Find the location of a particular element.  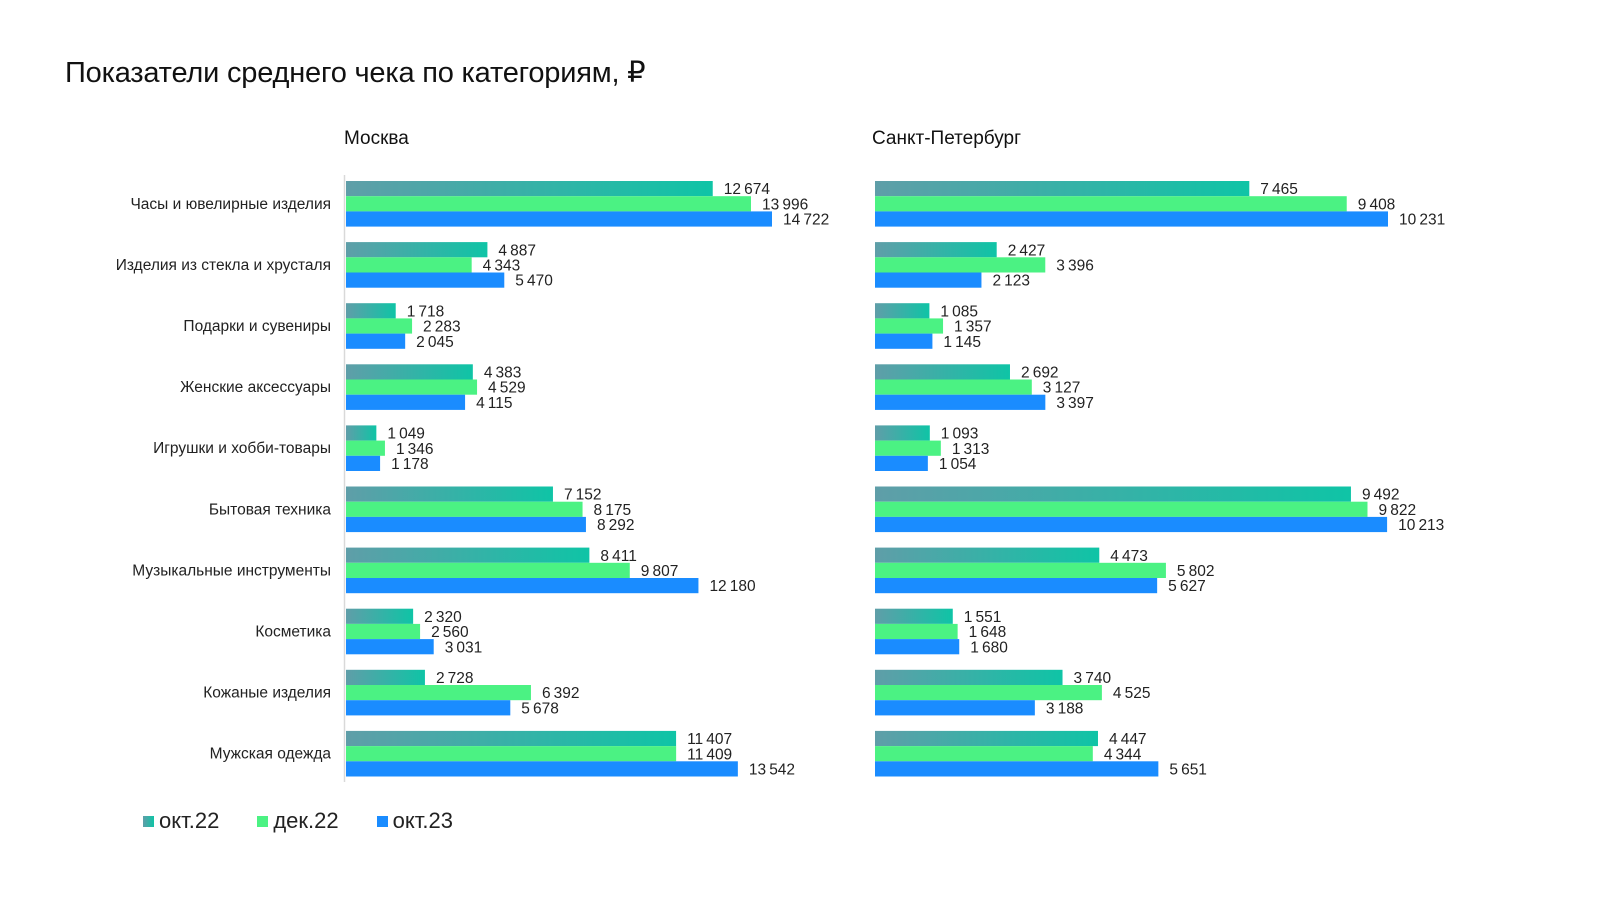

category-label: Косметика is located at coordinates (293, 632).